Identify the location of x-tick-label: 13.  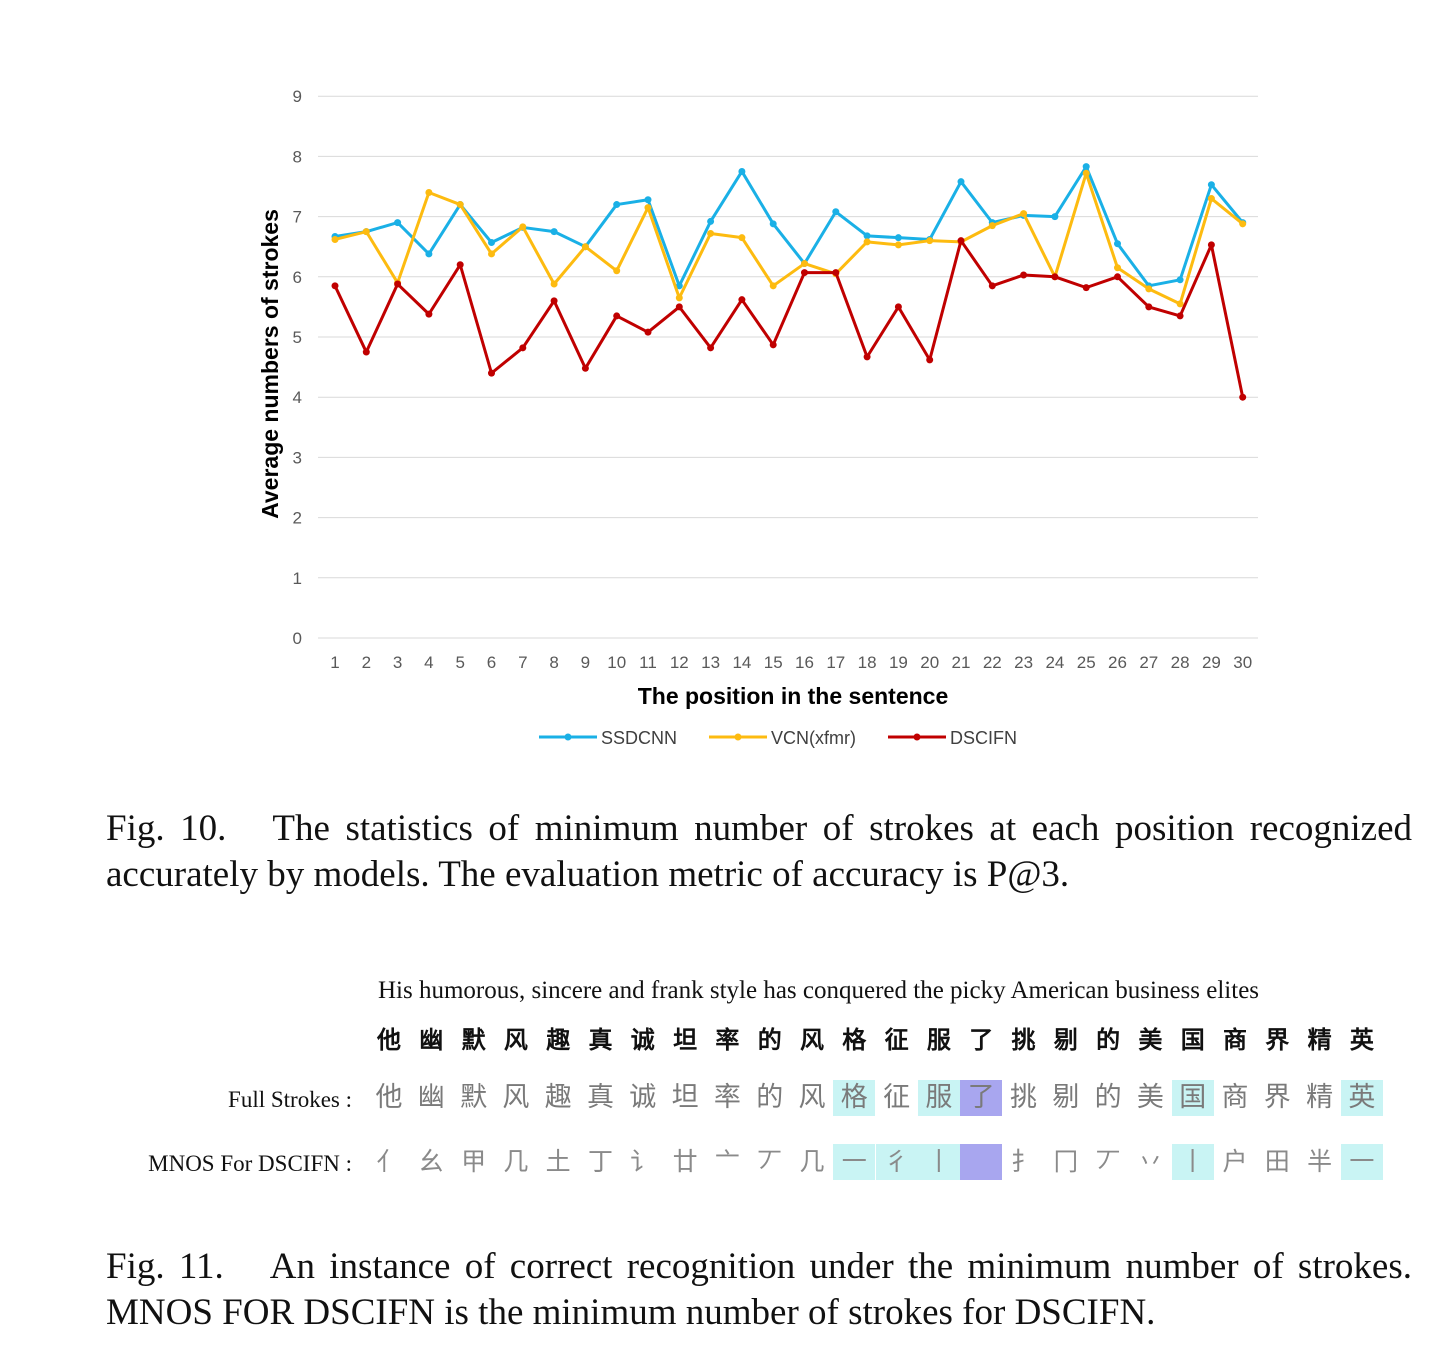
(710, 662).